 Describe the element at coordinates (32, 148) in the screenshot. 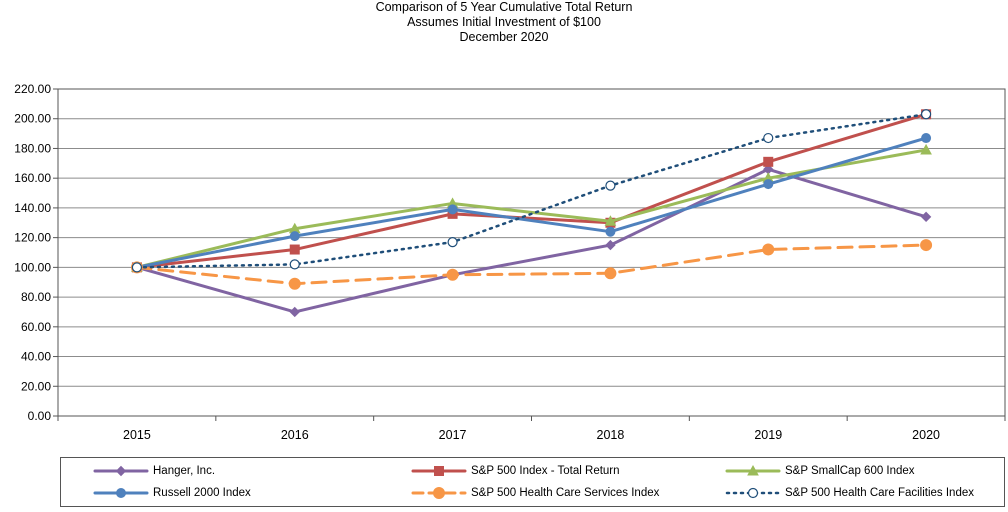

I see `y-tick-label: 180.00` at that location.